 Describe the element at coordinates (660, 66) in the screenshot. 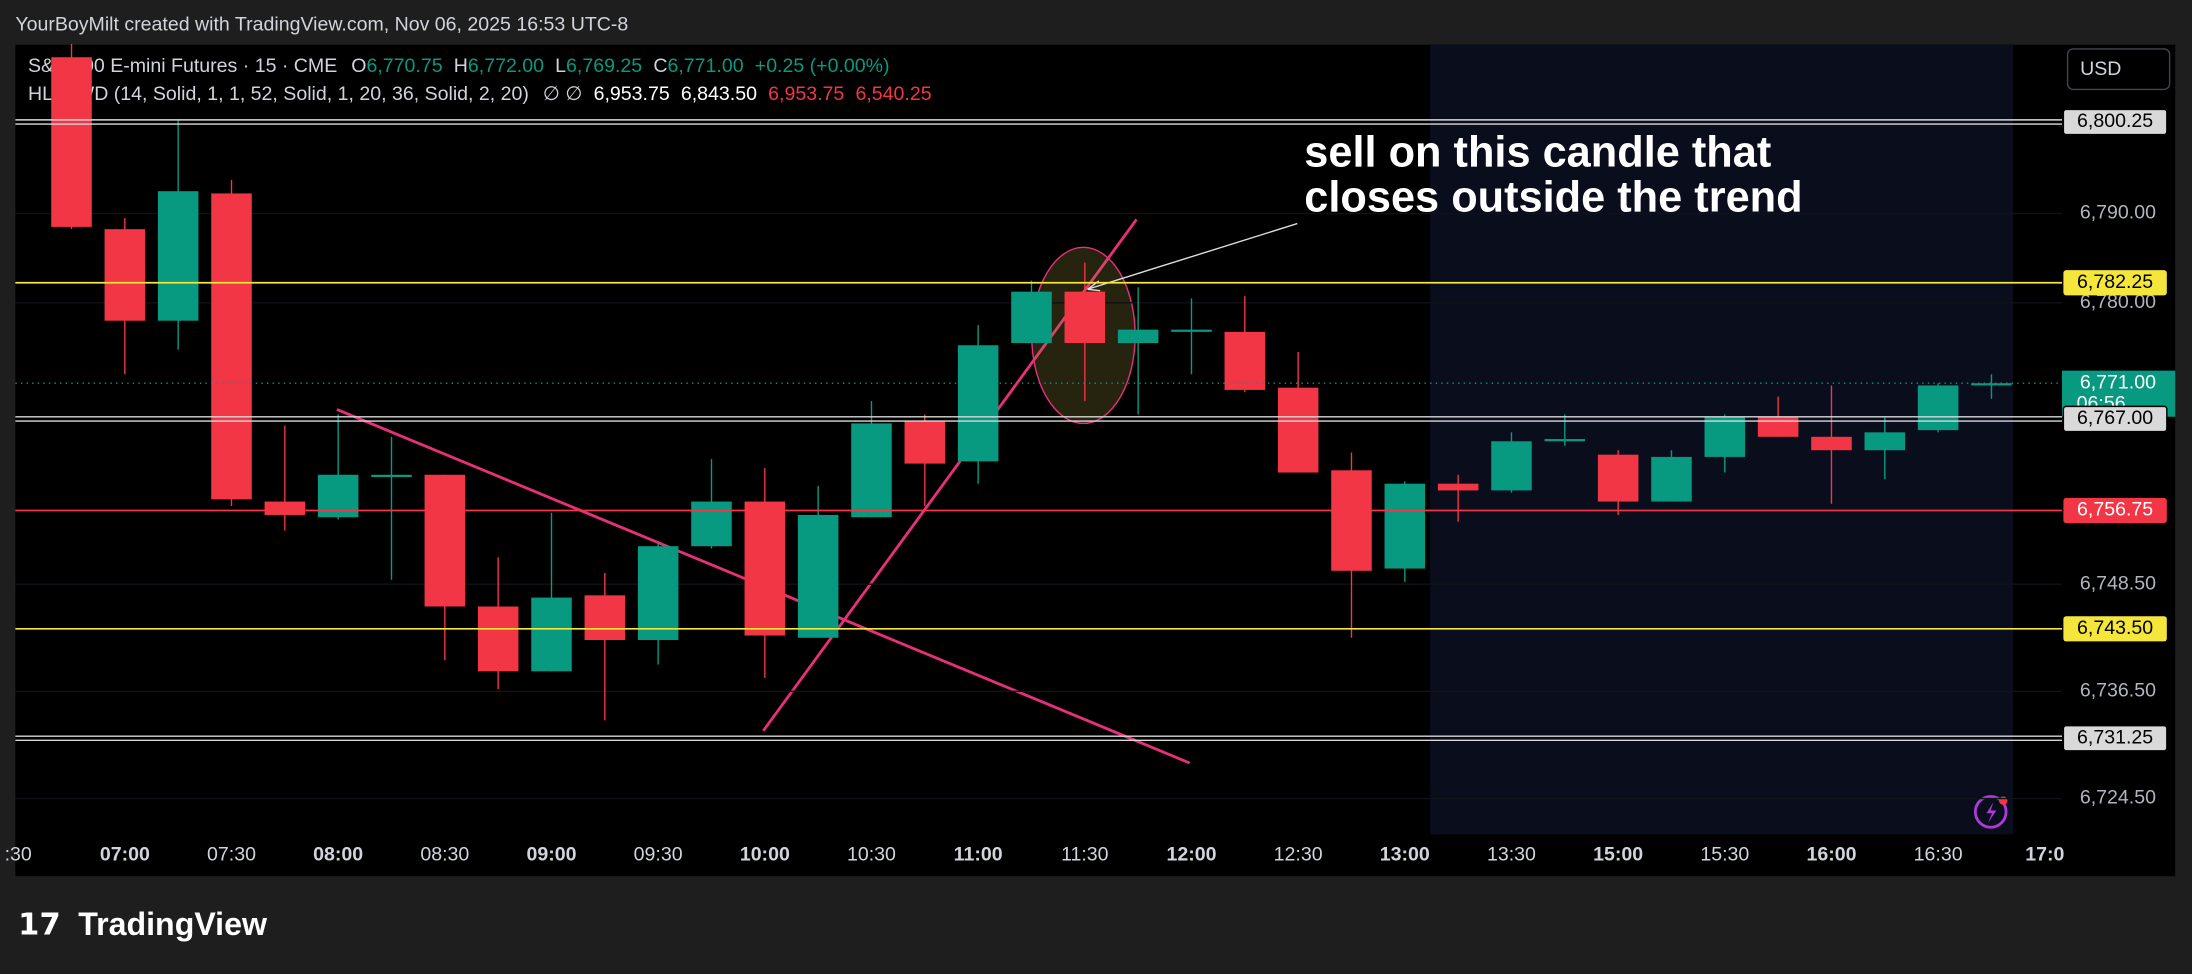

I see `ohlc-key: C` at that location.